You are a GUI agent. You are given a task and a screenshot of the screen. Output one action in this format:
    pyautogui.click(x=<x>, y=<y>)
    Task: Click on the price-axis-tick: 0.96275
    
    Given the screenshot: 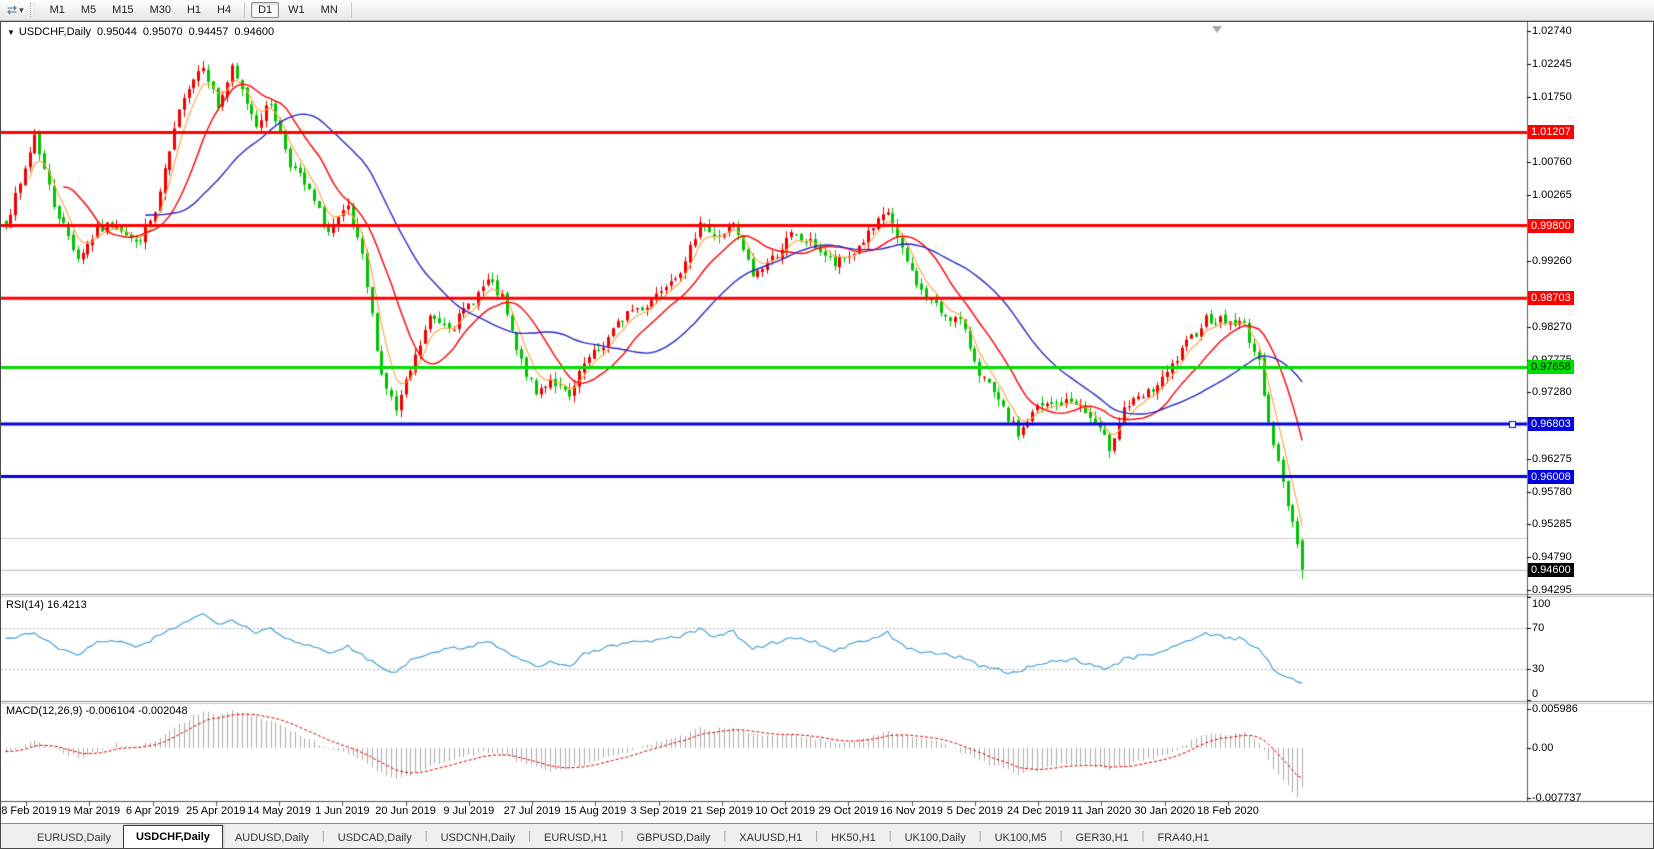 What is the action you would take?
    pyautogui.click(x=1552, y=458)
    